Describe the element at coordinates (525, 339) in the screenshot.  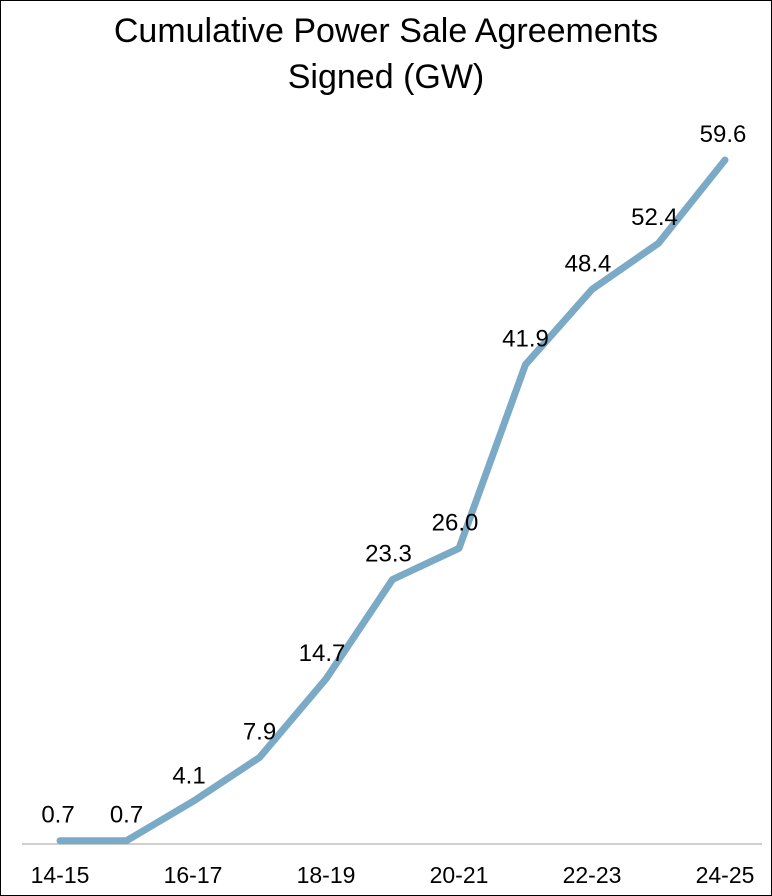
I see `data-label: 41.9` at that location.